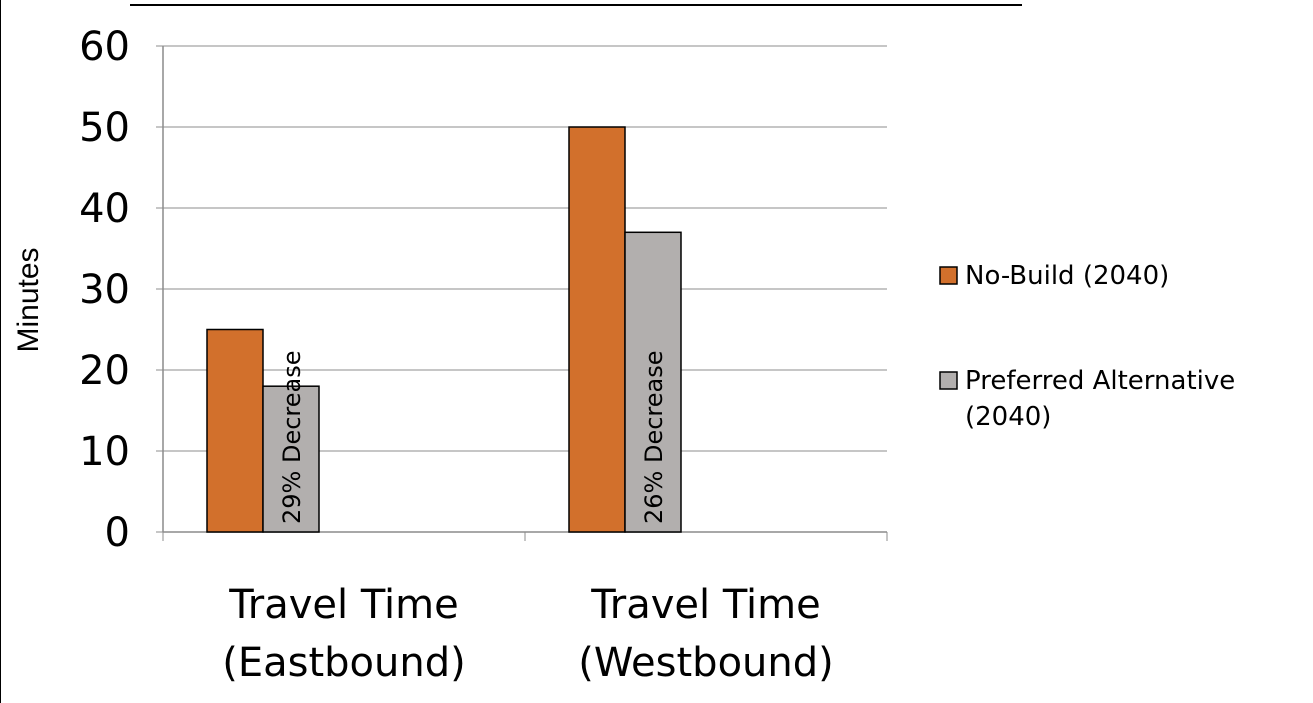 The image size is (1313, 703). I want to click on y-tick-label: 20, so click(104, 371).